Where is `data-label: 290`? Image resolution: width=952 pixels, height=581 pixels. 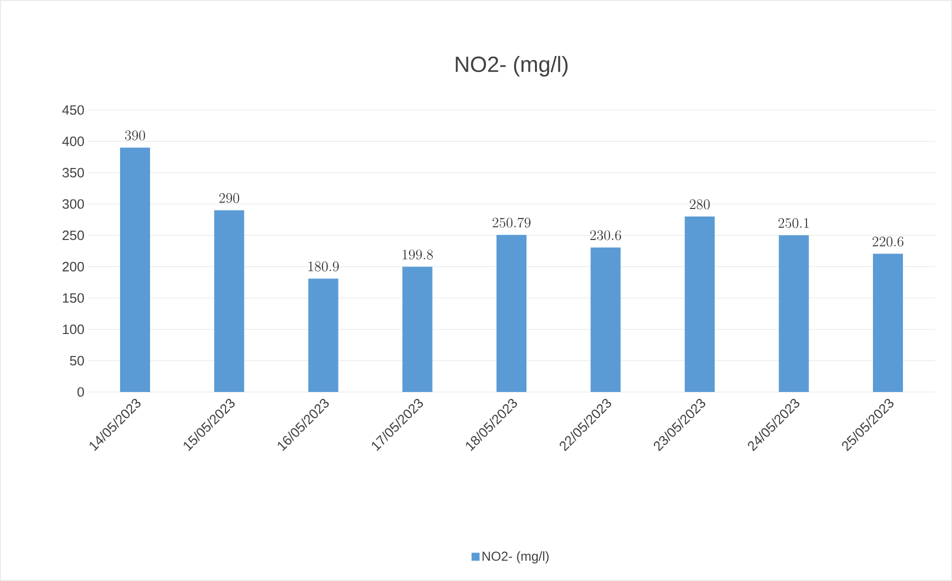 data-label: 290 is located at coordinates (229, 198).